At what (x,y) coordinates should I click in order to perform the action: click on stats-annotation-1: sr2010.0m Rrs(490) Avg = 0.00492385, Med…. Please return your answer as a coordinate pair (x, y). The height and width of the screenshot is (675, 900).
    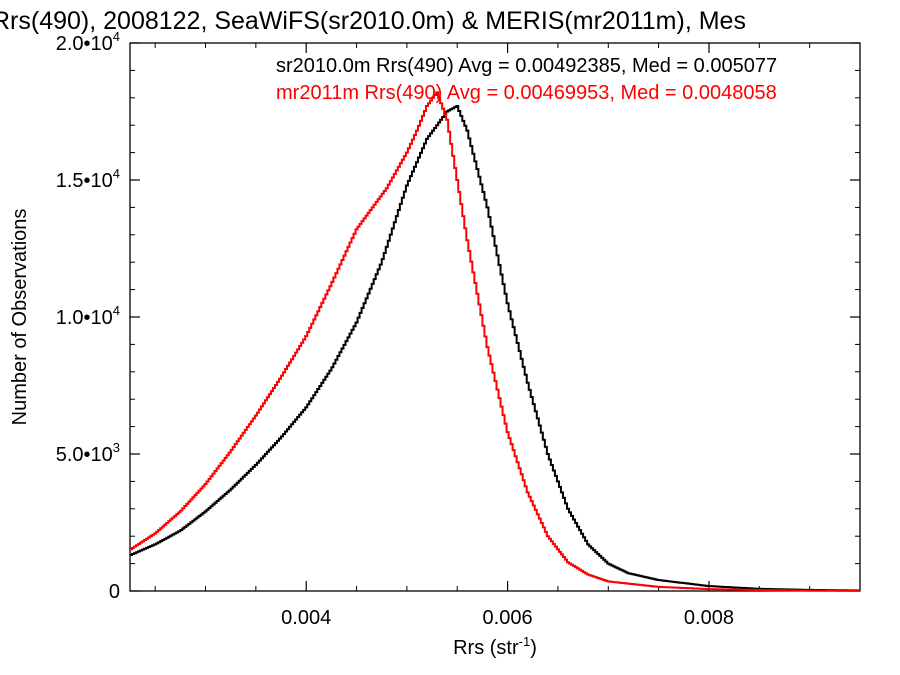
    Looking at the image, I should click on (526, 66).